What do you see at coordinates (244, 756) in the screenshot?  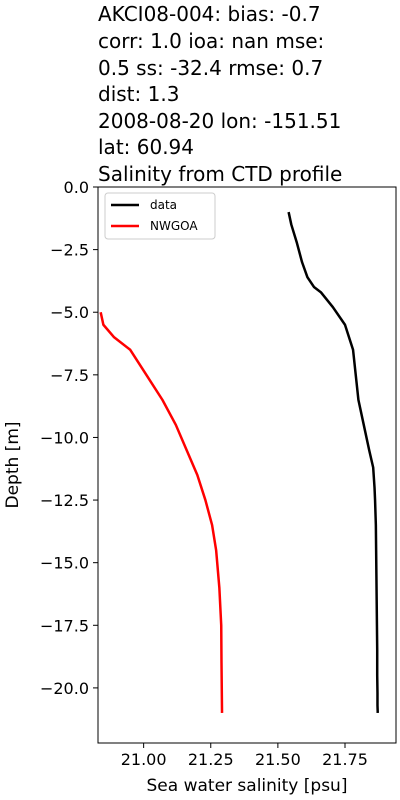 I see `x-axis-ticks: 21.00 21.25 21.50 21.75` at bounding box center [244, 756].